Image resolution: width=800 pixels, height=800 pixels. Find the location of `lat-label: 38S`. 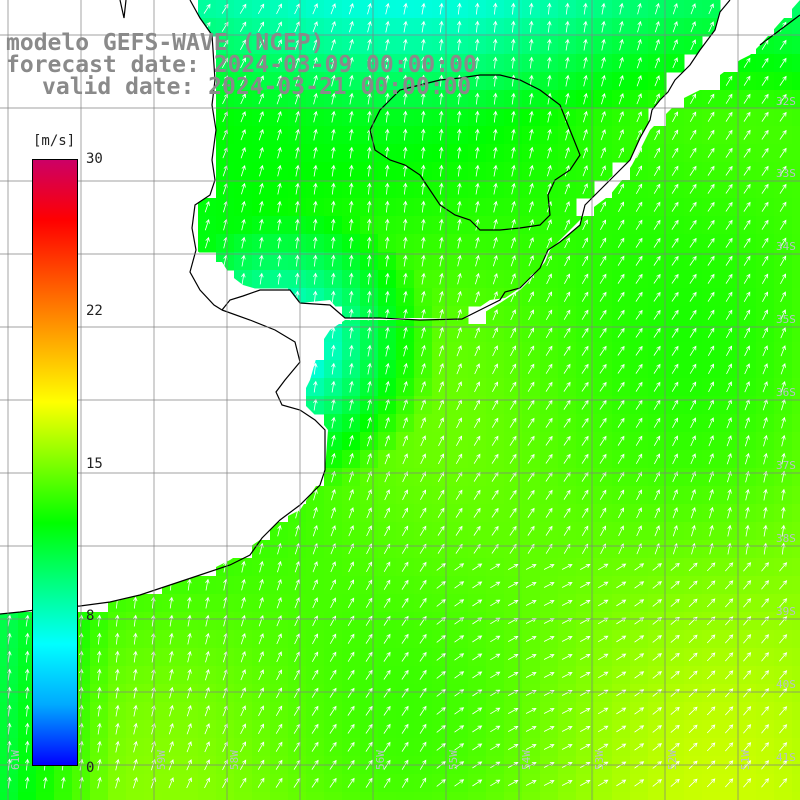

lat-label: 38S is located at coordinates (786, 538).